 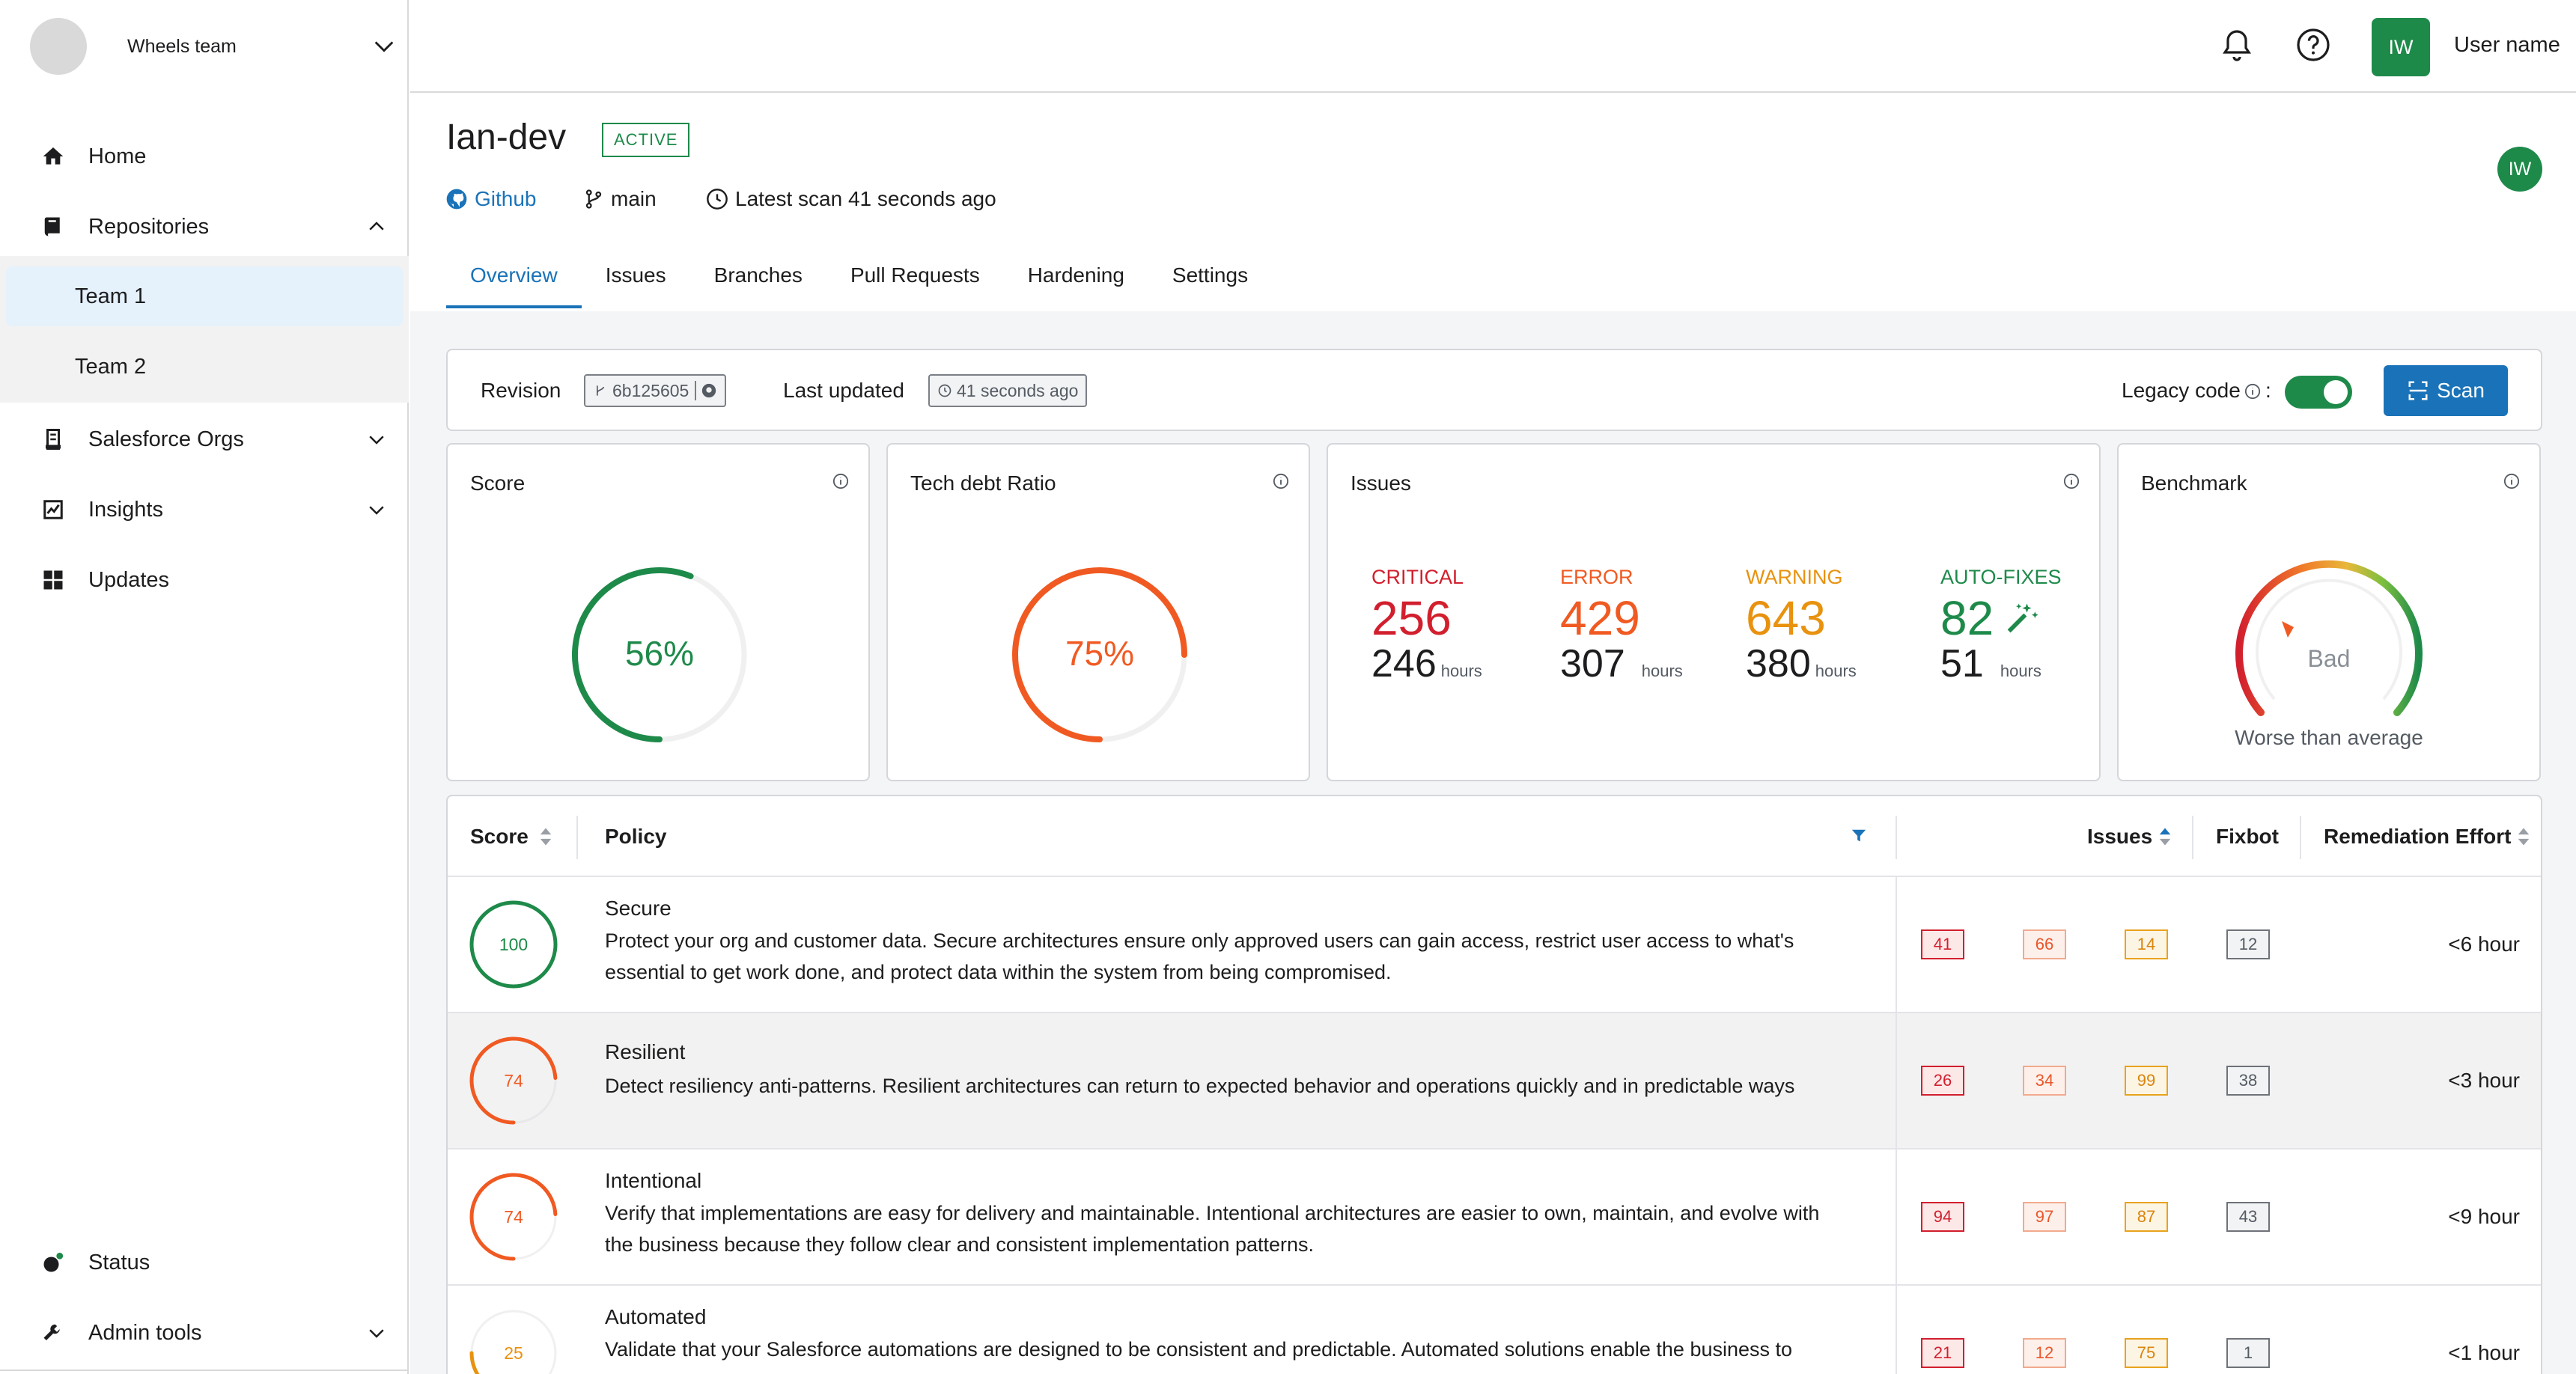 I want to click on bell-icon, so click(x=2237, y=45).